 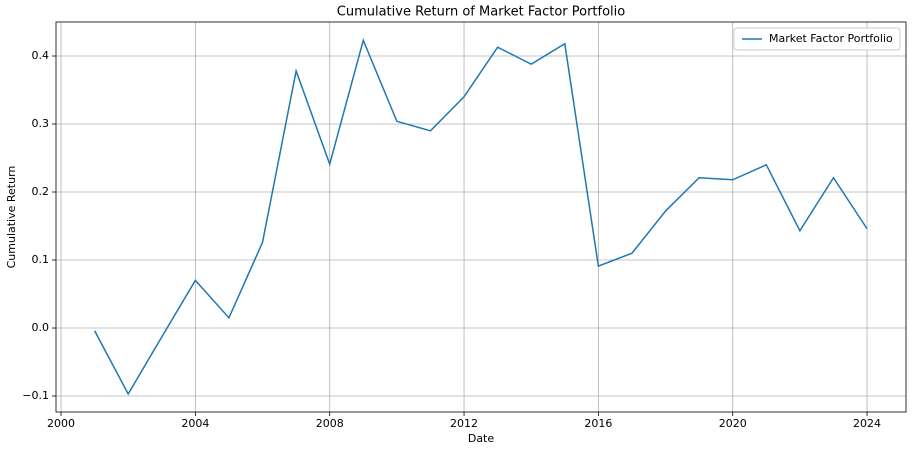 What do you see at coordinates (61, 423) in the screenshot?
I see `x-tick-label: 2000` at bounding box center [61, 423].